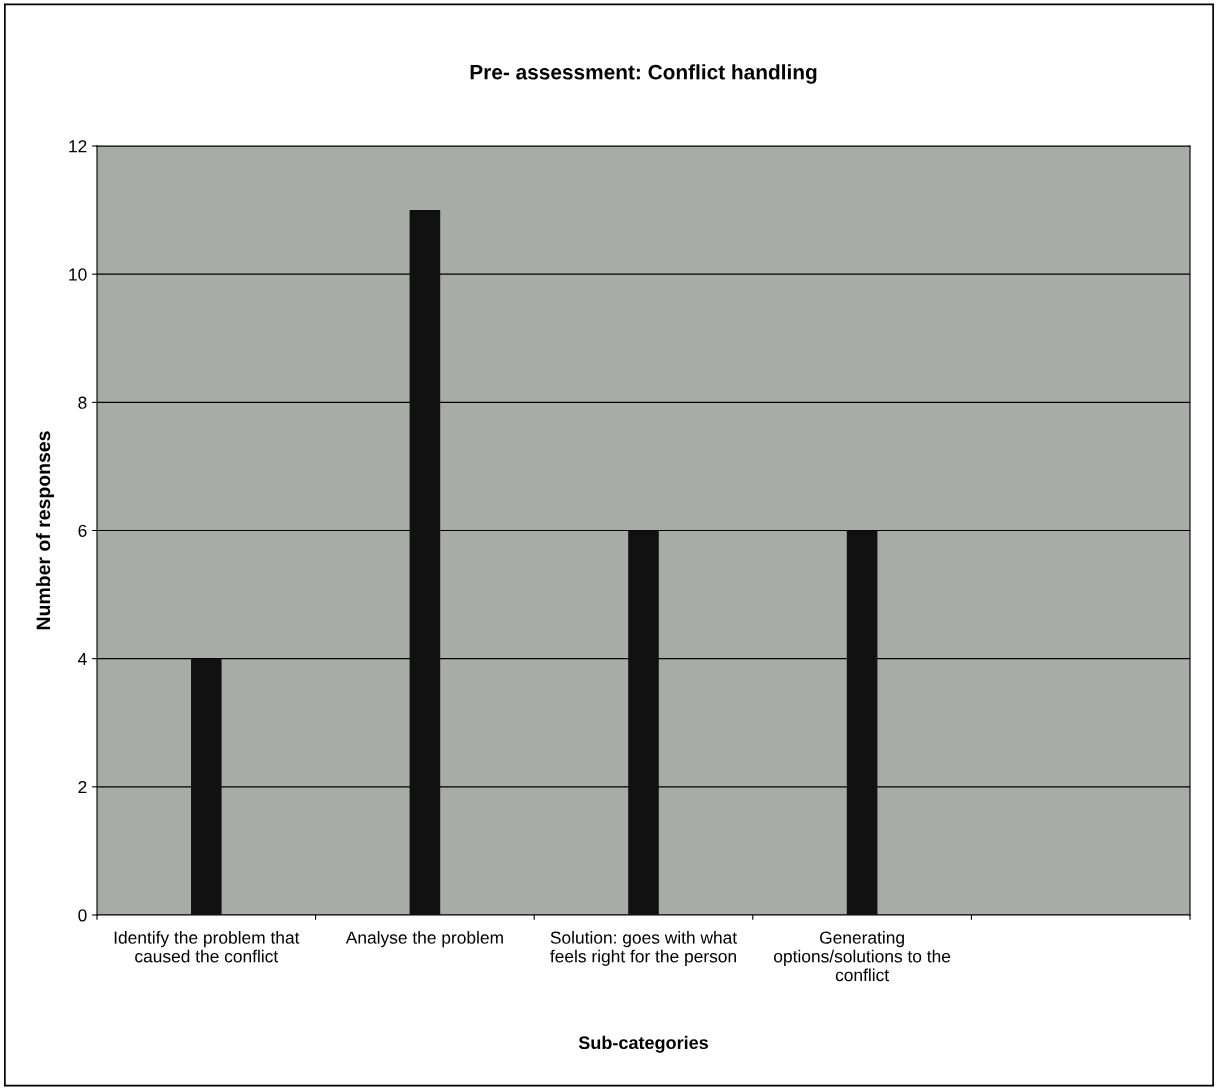 This screenshot has width=1218, height=1090. Describe the element at coordinates (82, 787) in the screenshot. I see `y-tick-label: 2` at that location.